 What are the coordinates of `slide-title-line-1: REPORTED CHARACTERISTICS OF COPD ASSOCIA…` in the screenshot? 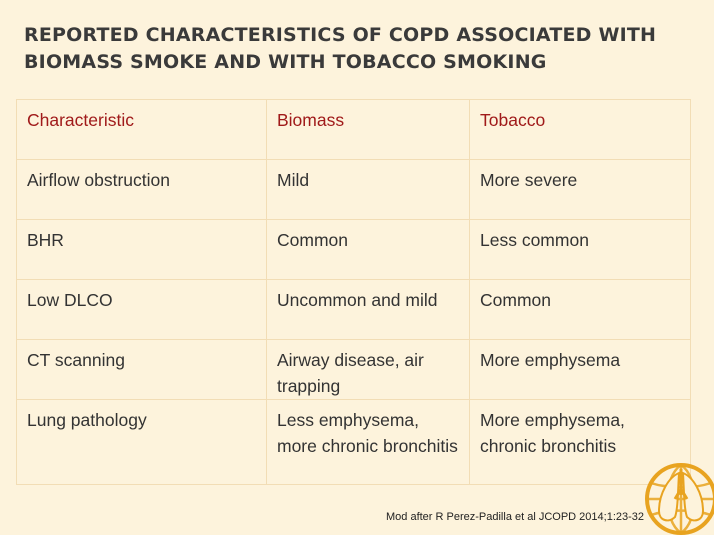 It's located at (340, 35).